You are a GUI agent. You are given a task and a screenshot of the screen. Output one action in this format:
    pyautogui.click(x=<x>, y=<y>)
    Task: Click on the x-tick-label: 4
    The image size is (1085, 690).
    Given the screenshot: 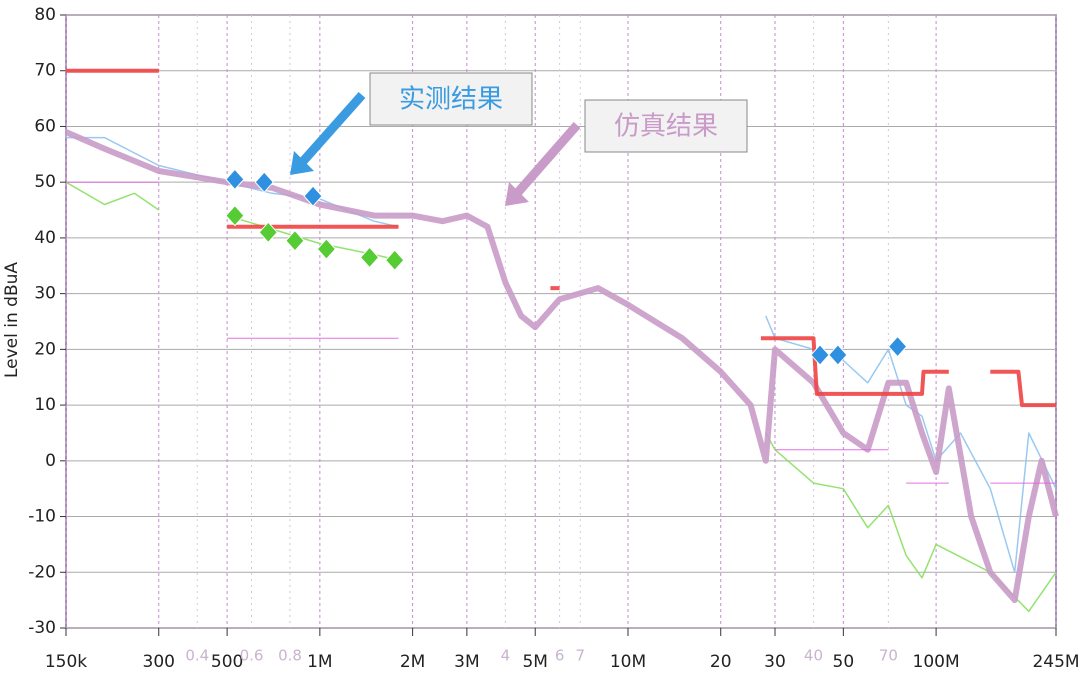 What is the action you would take?
    pyautogui.click(x=506, y=656)
    